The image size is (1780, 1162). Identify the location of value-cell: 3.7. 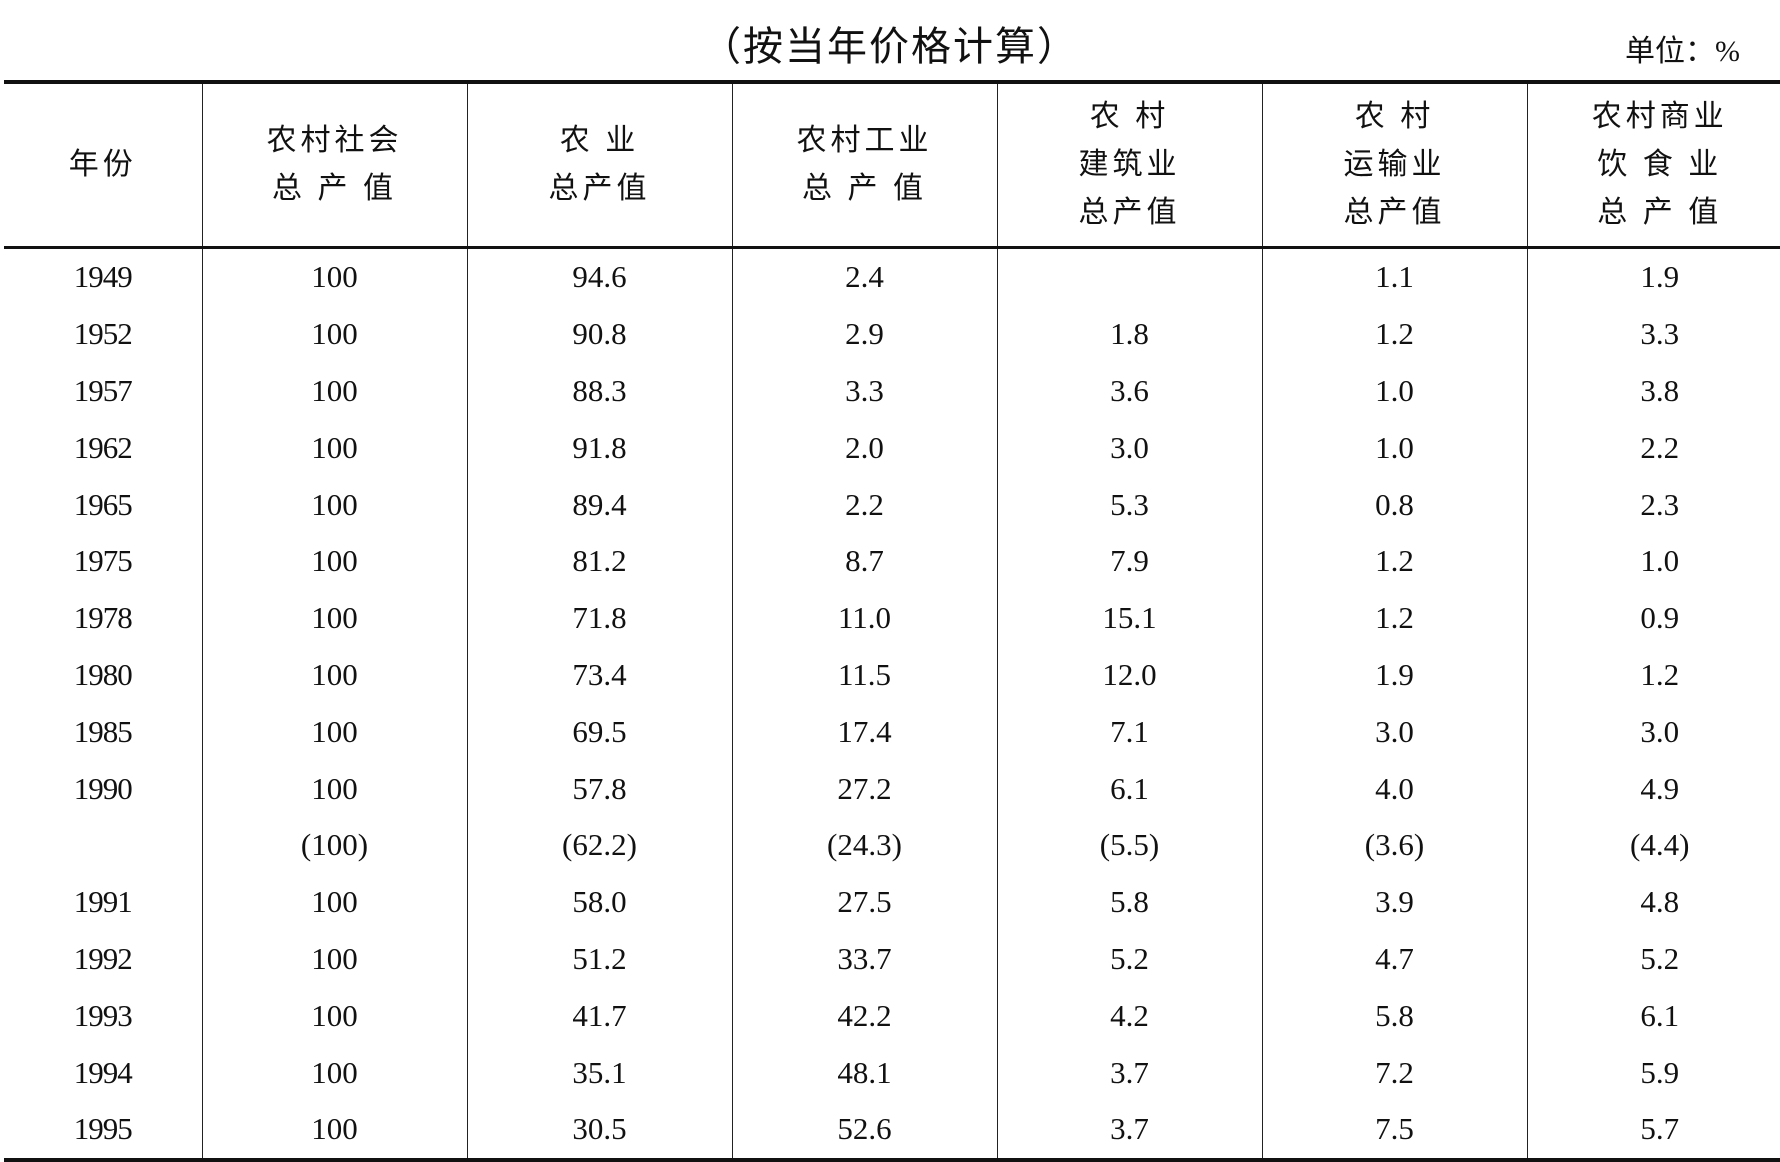
(1129, 1072).